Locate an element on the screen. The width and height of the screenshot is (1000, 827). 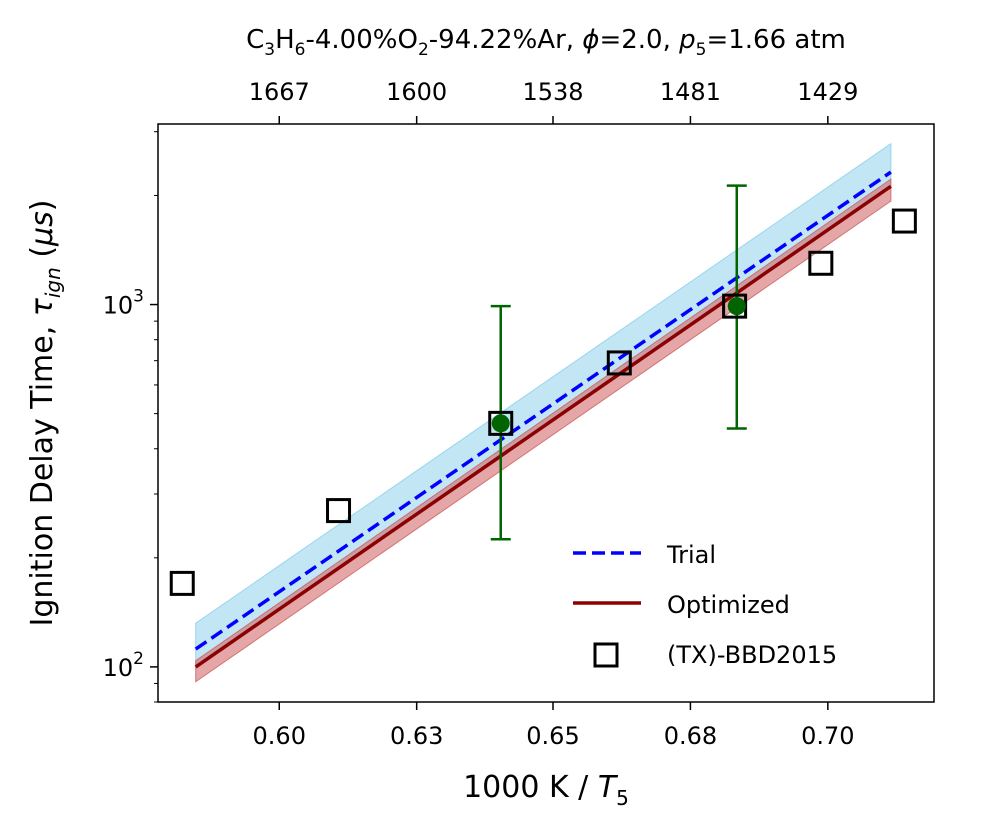
legend-trial-label: Trial is located at coordinates (691, 555).